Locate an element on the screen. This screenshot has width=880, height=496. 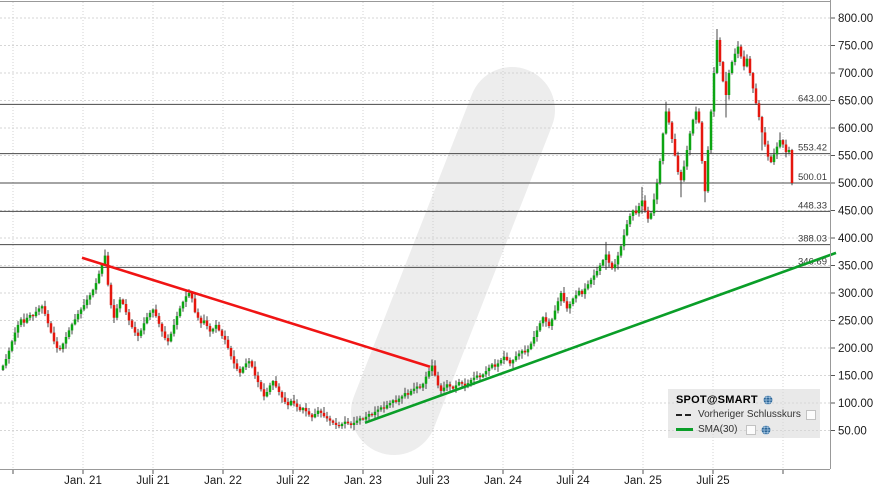
x-axis-label: Juli 24 is located at coordinates (573, 481).